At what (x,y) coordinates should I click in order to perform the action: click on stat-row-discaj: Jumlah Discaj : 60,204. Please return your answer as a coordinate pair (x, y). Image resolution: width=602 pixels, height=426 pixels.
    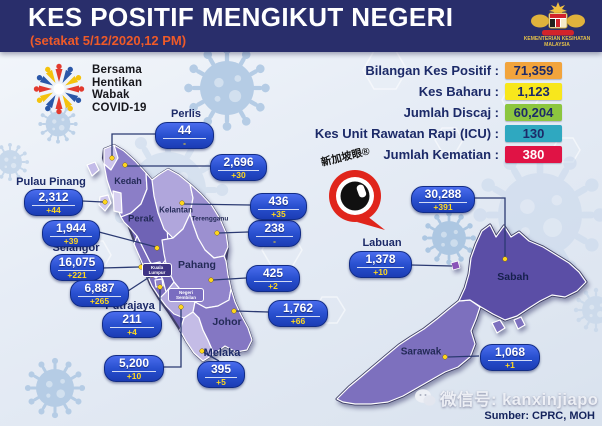
    Looking at the image, I should click on (430, 112).